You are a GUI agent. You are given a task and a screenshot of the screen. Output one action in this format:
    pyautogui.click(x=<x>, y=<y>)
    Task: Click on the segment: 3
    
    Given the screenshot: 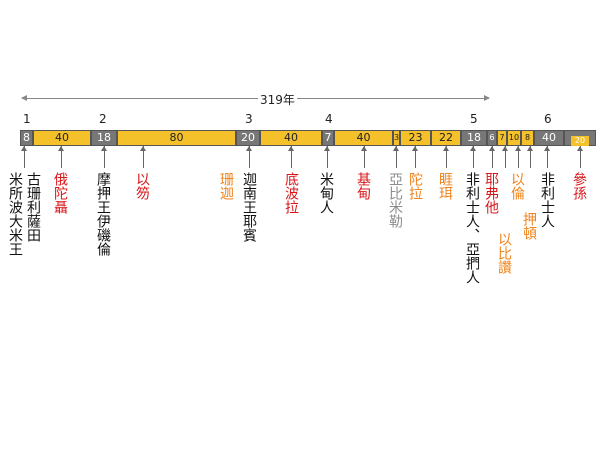 What is the action you would take?
    pyautogui.click(x=396, y=138)
    